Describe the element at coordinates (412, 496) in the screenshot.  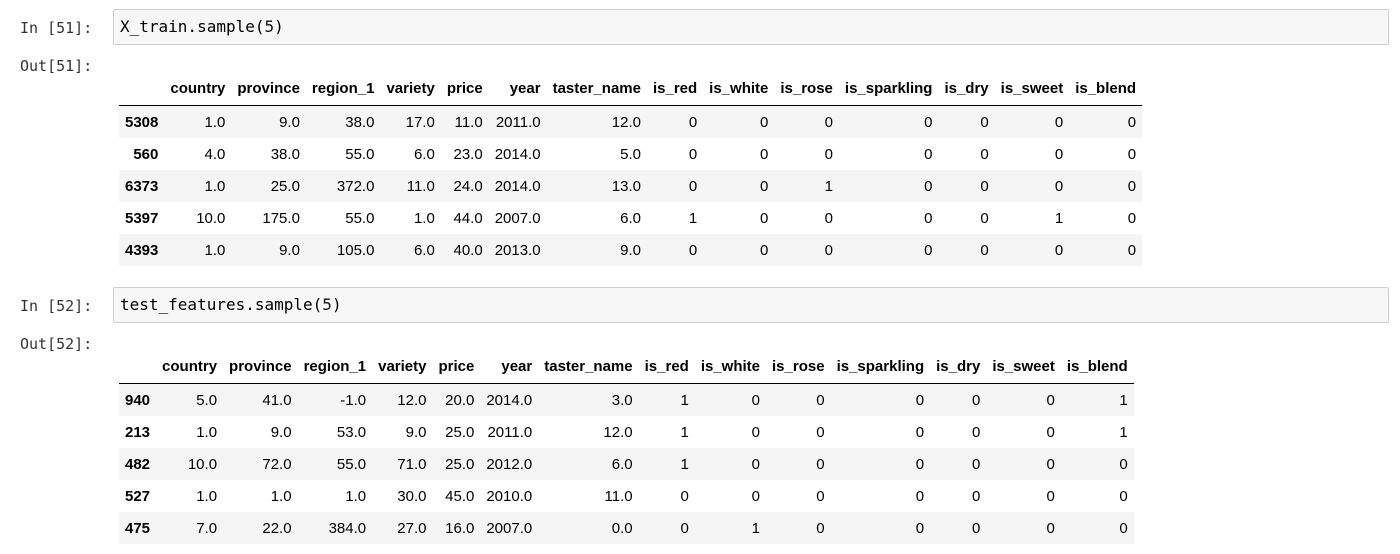
I see `table-cell: 30.0` at that location.